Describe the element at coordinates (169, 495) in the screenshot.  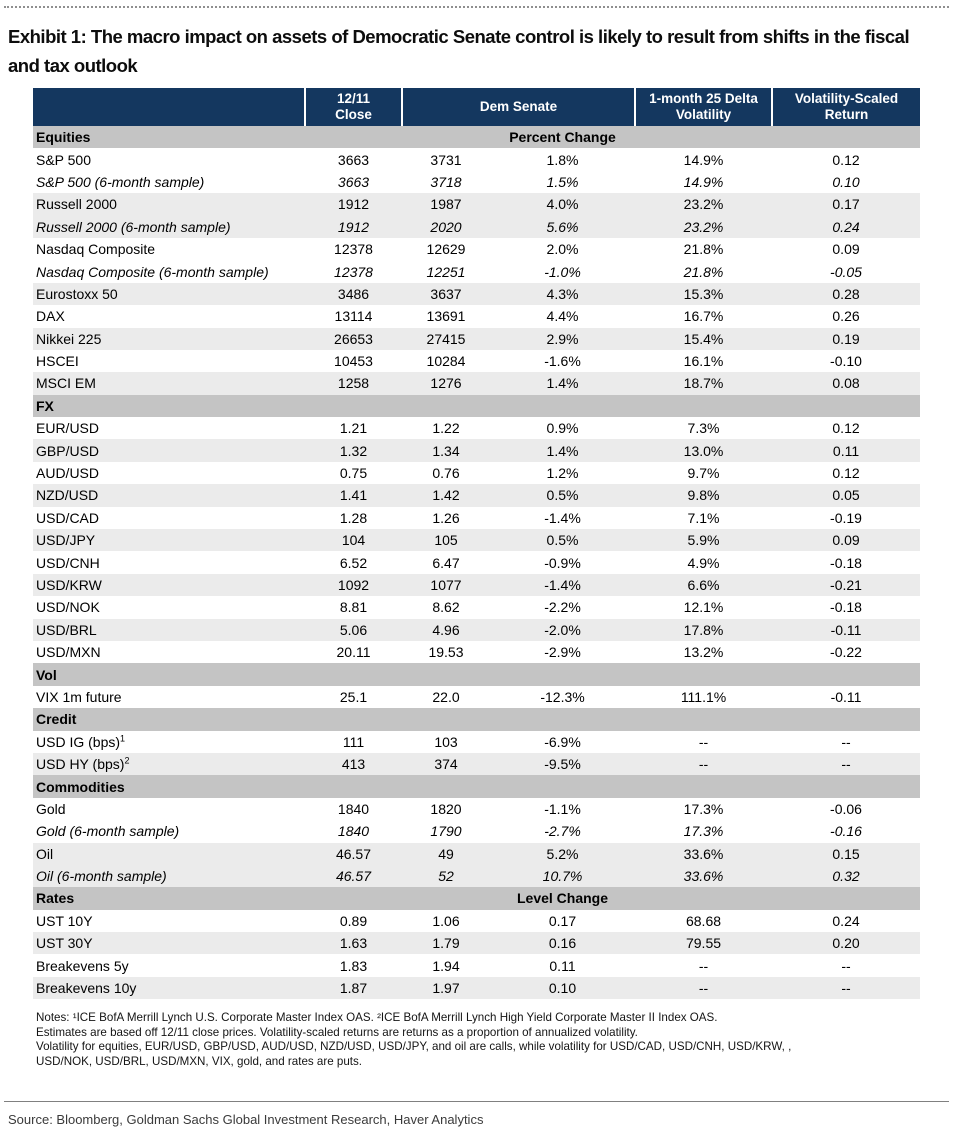
I see `row-label: NZD/USD` at that location.